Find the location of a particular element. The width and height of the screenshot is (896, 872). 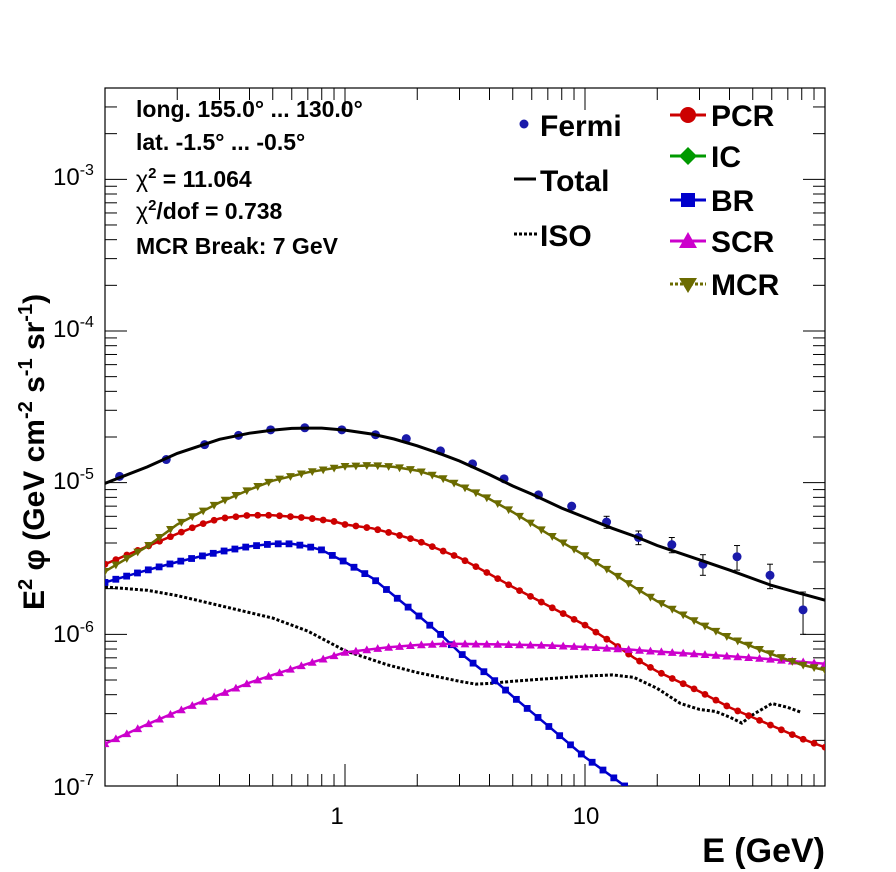

info-latitude: lat. -1.5° ... -0.5° is located at coordinates (220, 142).